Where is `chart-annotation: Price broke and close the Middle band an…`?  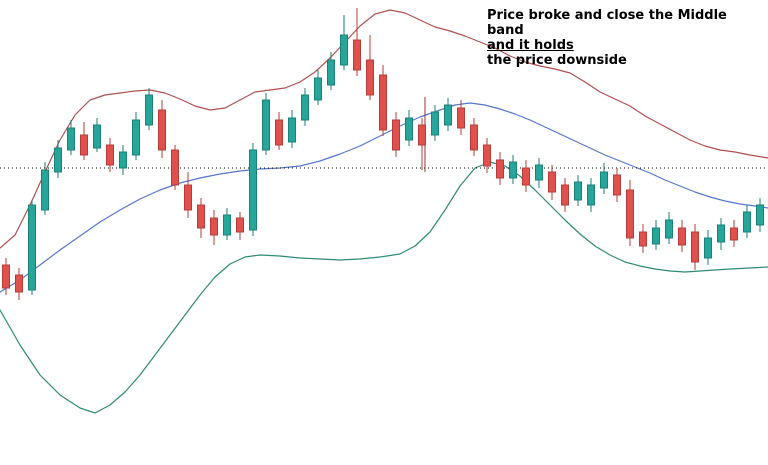
chart-annotation: Price broke and close the Middle band an… is located at coordinates (626, 38).